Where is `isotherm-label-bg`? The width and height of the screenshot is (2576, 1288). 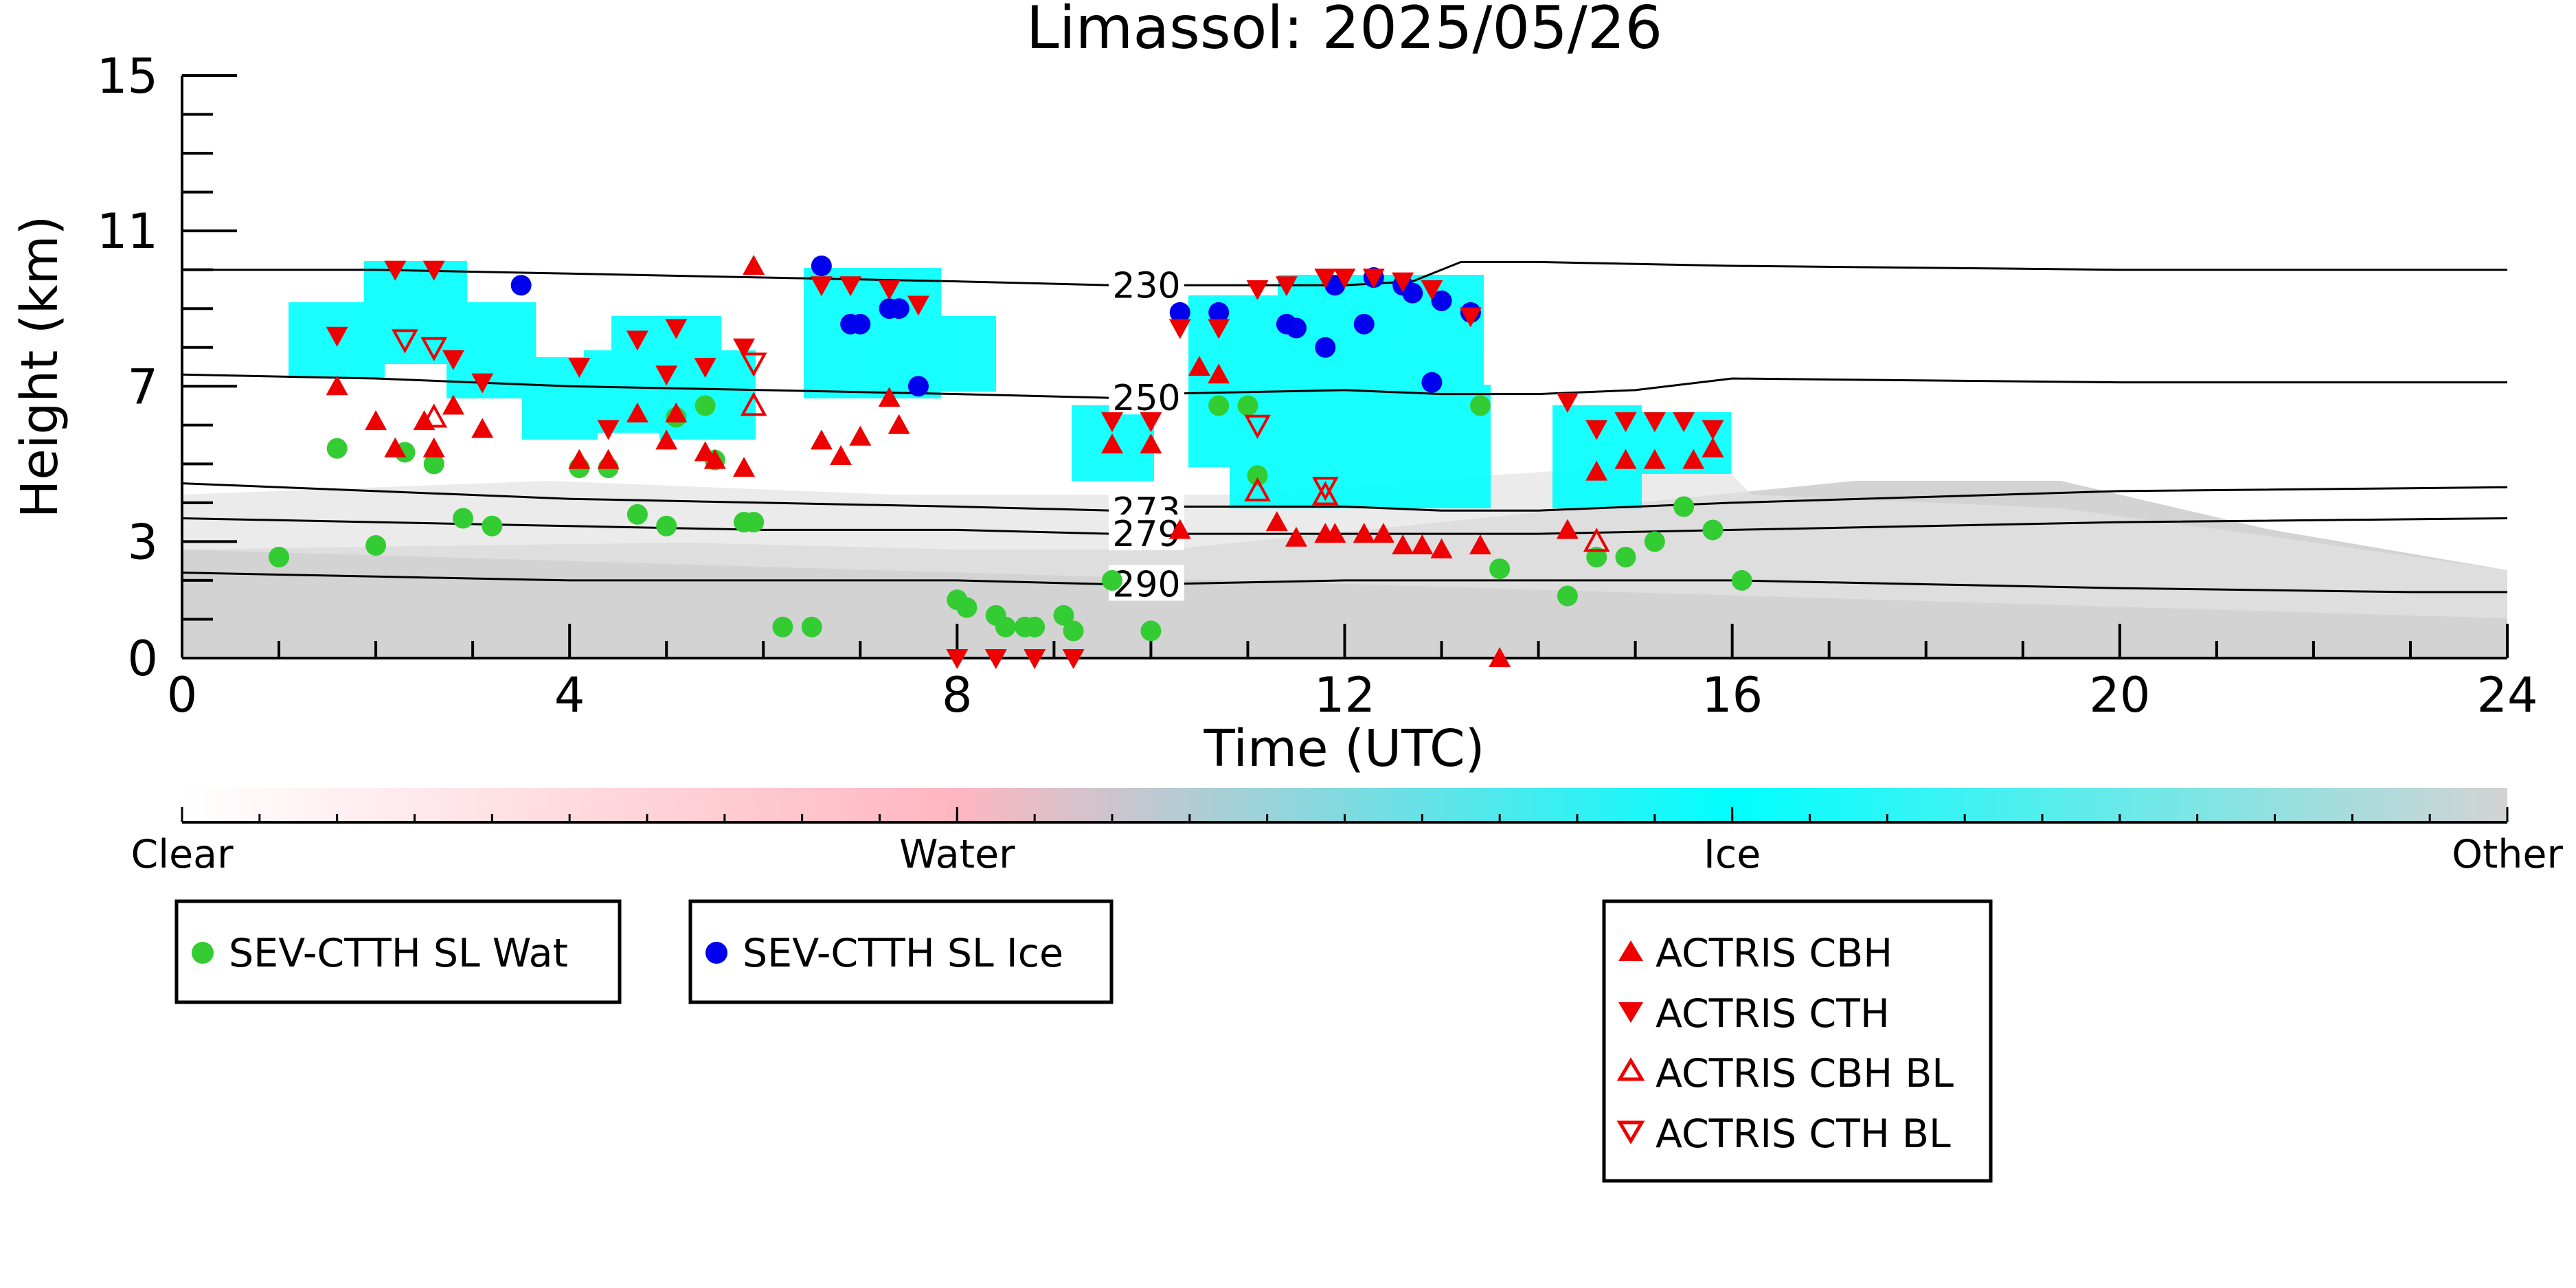 isotherm-label-bg is located at coordinates (1146, 284).